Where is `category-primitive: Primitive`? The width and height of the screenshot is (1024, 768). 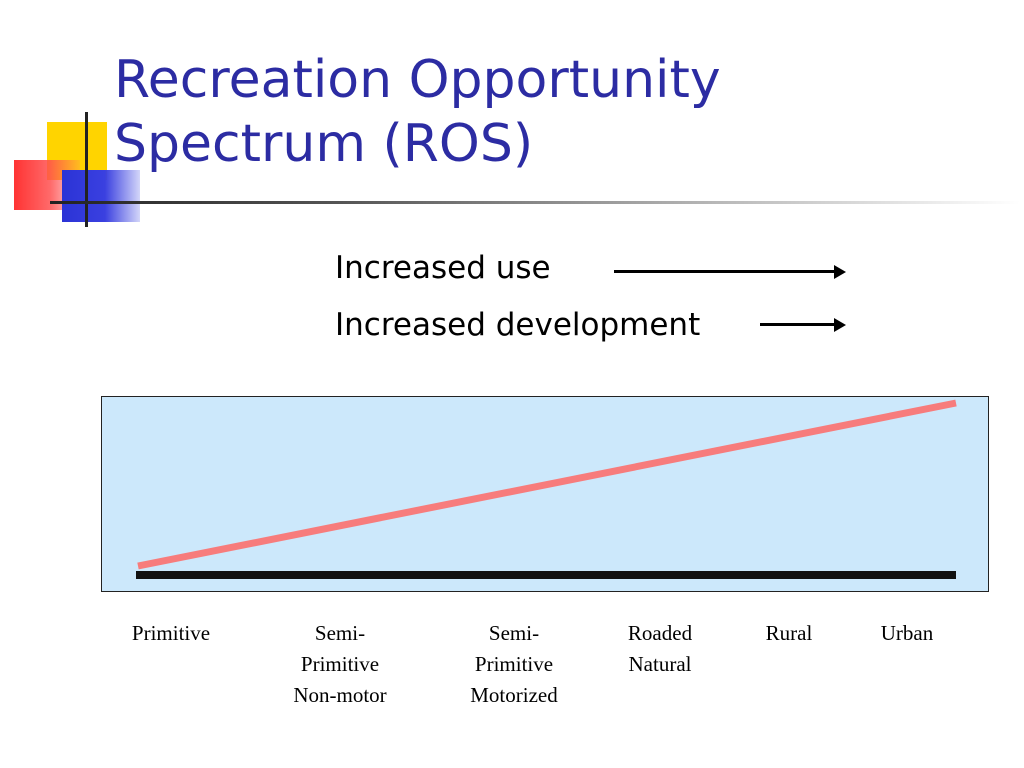
category-primitive: Primitive is located at coordinates (171, 633).